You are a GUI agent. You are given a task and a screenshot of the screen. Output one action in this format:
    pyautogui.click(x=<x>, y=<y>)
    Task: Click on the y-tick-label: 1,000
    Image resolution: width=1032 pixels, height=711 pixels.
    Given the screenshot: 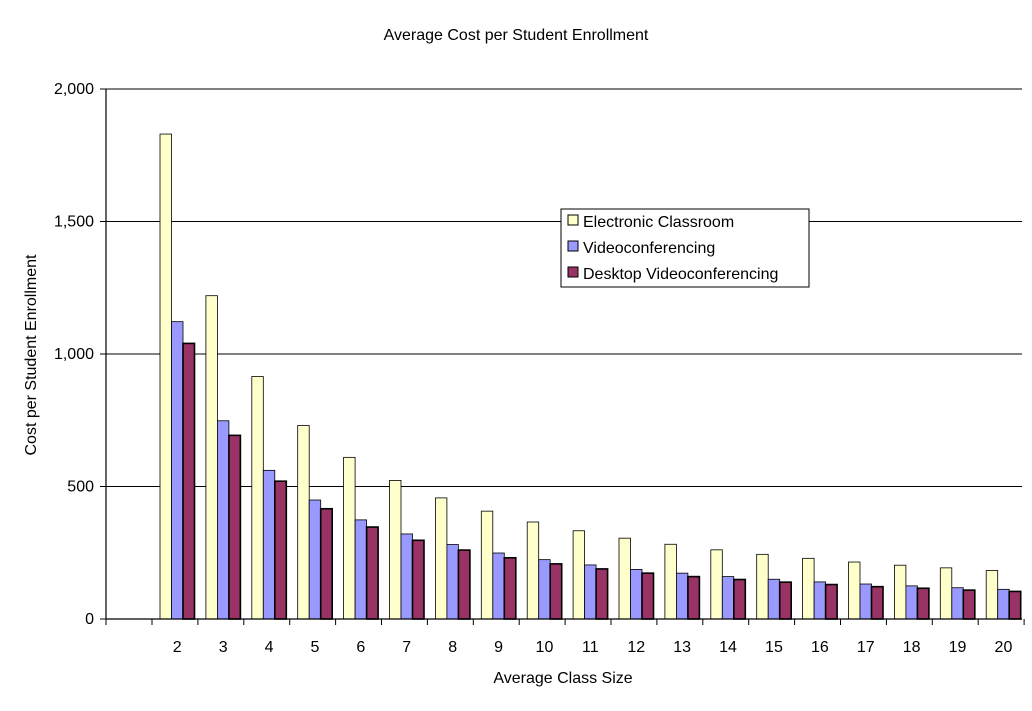 What is the action you would take?
    pyautogui.click(x=74, y=354)
    